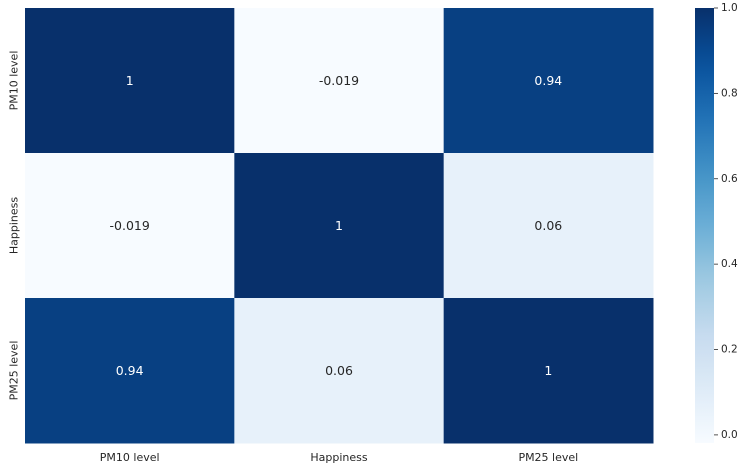 Image resolution: width=746 pixels, height=472 pixels. What do you see at coordinates (548, 457) in the screenshot?
I see `x-tick-label: PM25 level` at bounding box center [548, 457].